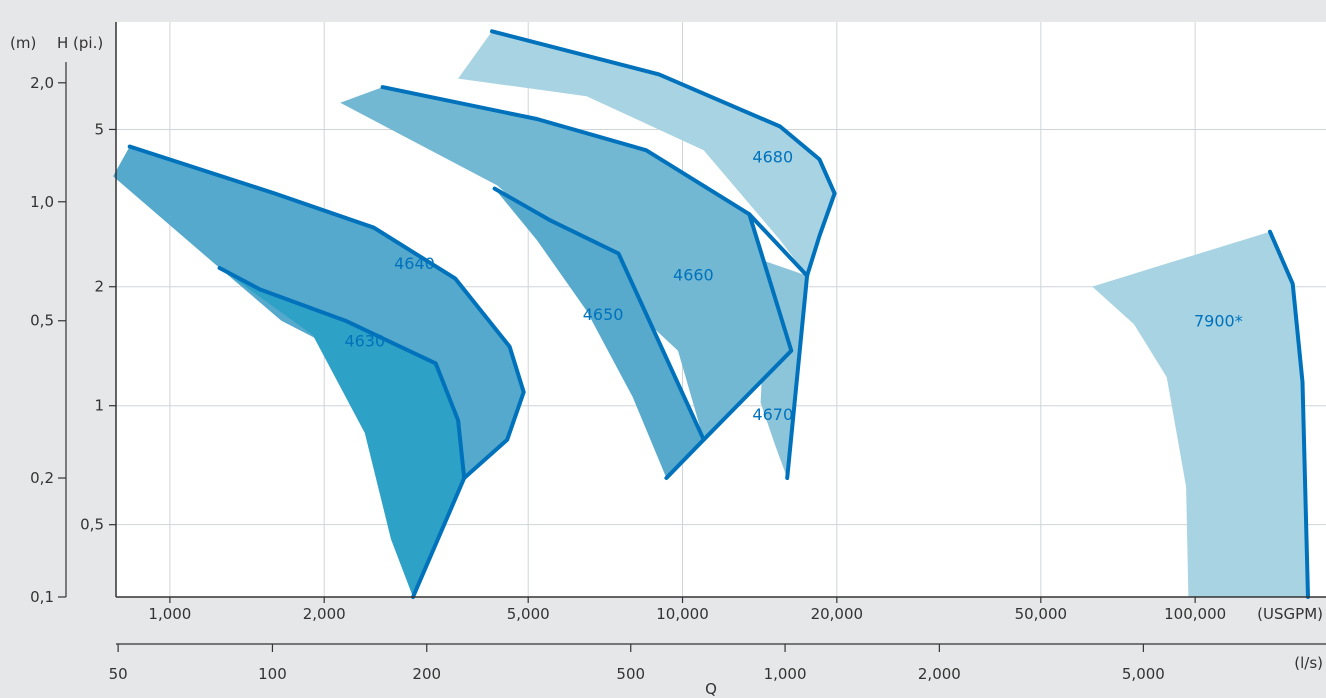  What do you see at coordinates (1143, 674) in the screenshot?
I see `lps-tick-label: 5,000` at bounding box center [1143, 674].